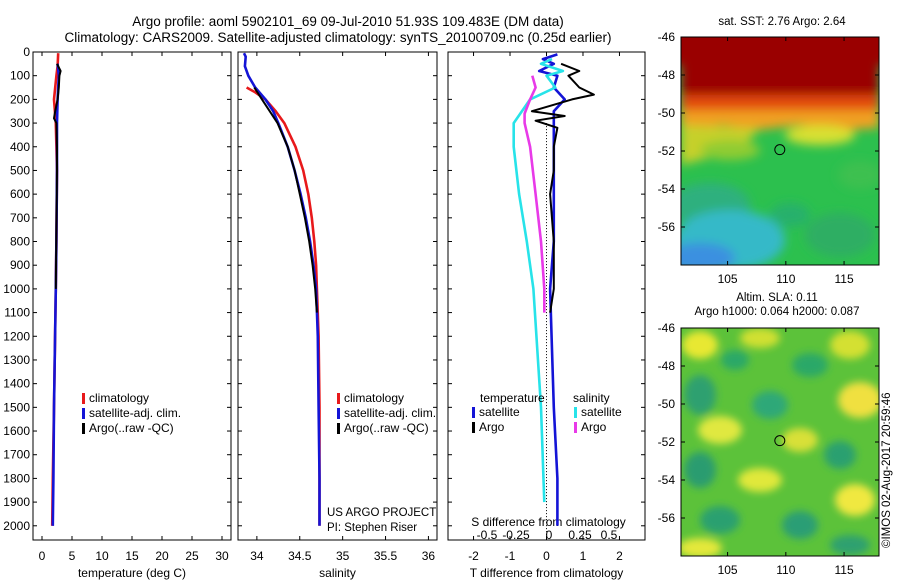  What do you see at coordinates (26, 52) in the screenshot?
I see `y-tick-label: 0` at bounding box center [26, 52].